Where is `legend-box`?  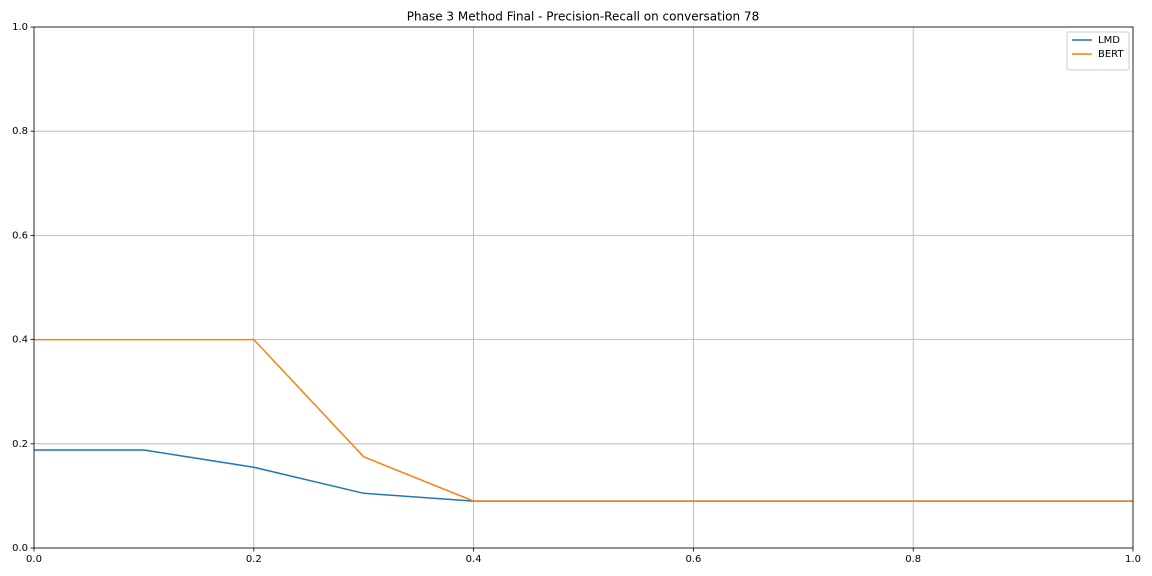
legend-box is located at coordinates (1098, 51).